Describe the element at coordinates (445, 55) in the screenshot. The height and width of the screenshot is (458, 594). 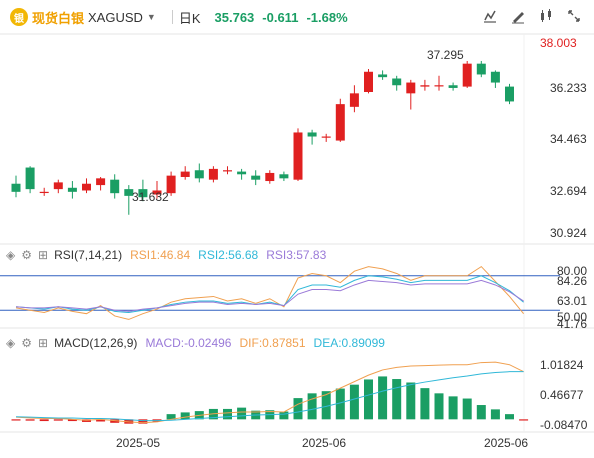
I see `high-price-label: 37.295` at that location.